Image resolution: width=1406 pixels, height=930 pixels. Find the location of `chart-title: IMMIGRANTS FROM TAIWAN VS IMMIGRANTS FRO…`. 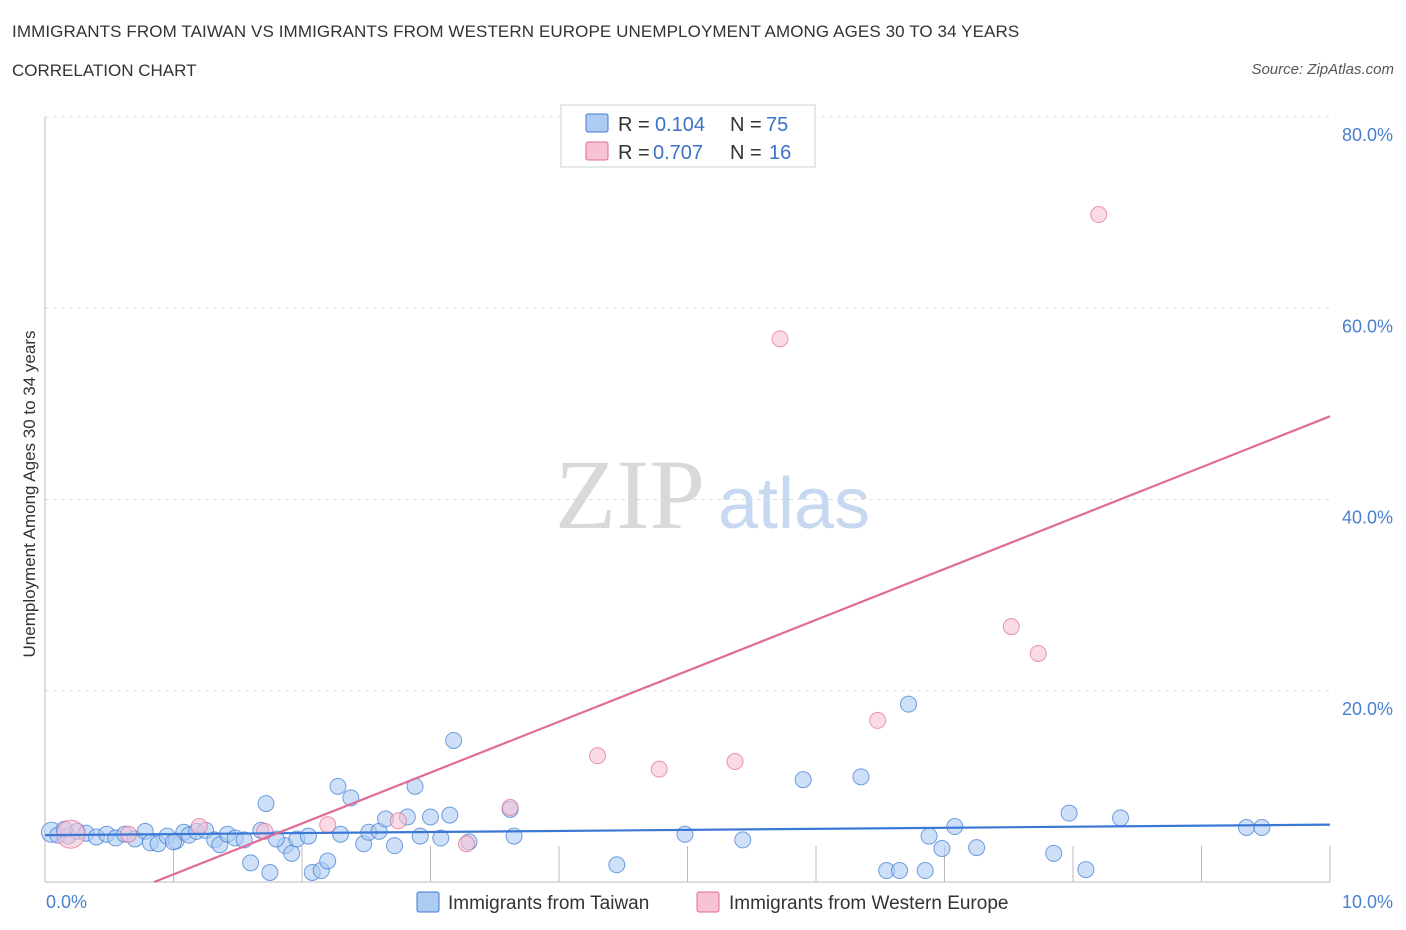

chart-title: IMMIGRANTS FROM TAIWAN VS IMMIGRANTS FRO… is located at coordinates (516, 31).